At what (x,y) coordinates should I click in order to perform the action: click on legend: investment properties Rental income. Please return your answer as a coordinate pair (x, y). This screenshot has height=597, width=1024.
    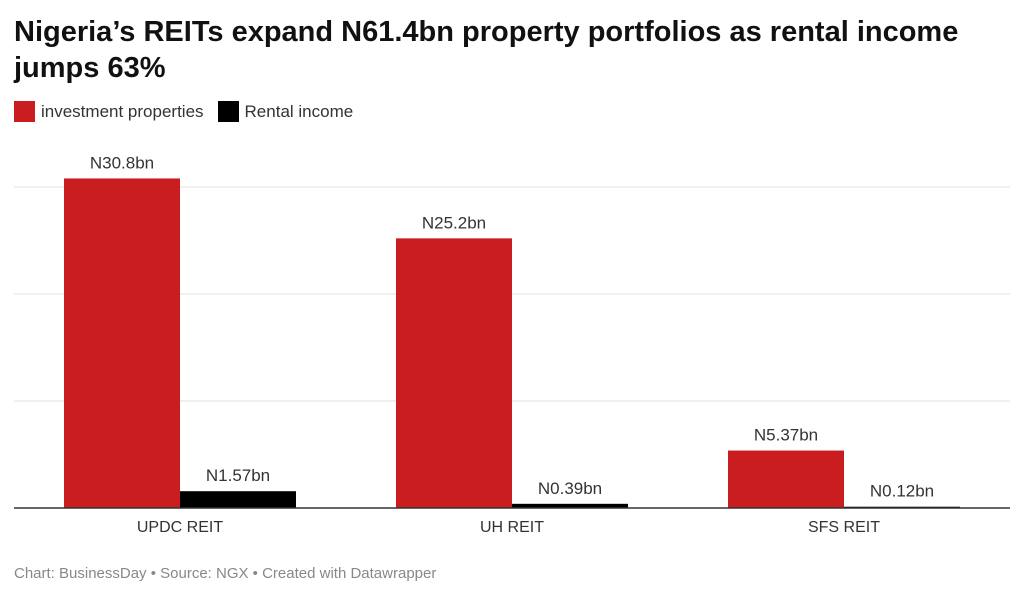
    Looking at the image, I should click on (190, 111).